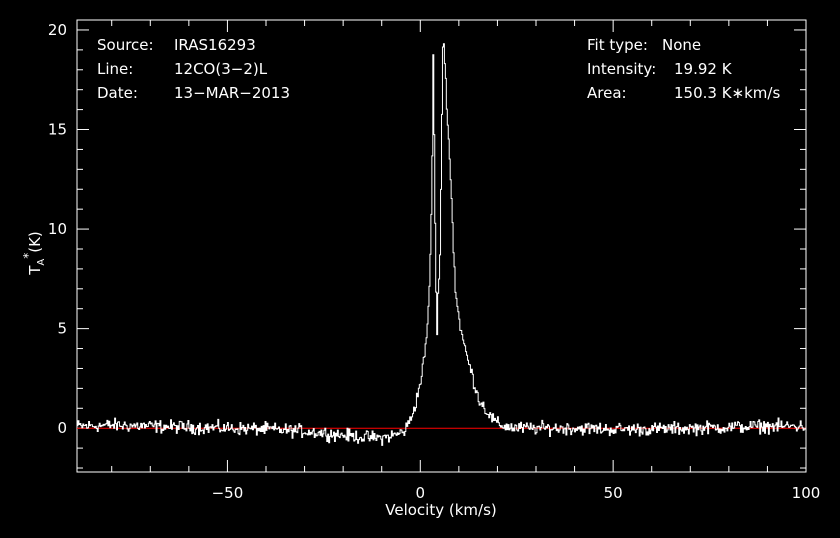 The height and width of the screenshot is (538, 840). What do you see at coordinates (35, 242) in the screenshot?
I see `y-axis-label-unit: (K)` at bounding box center [35, 242].